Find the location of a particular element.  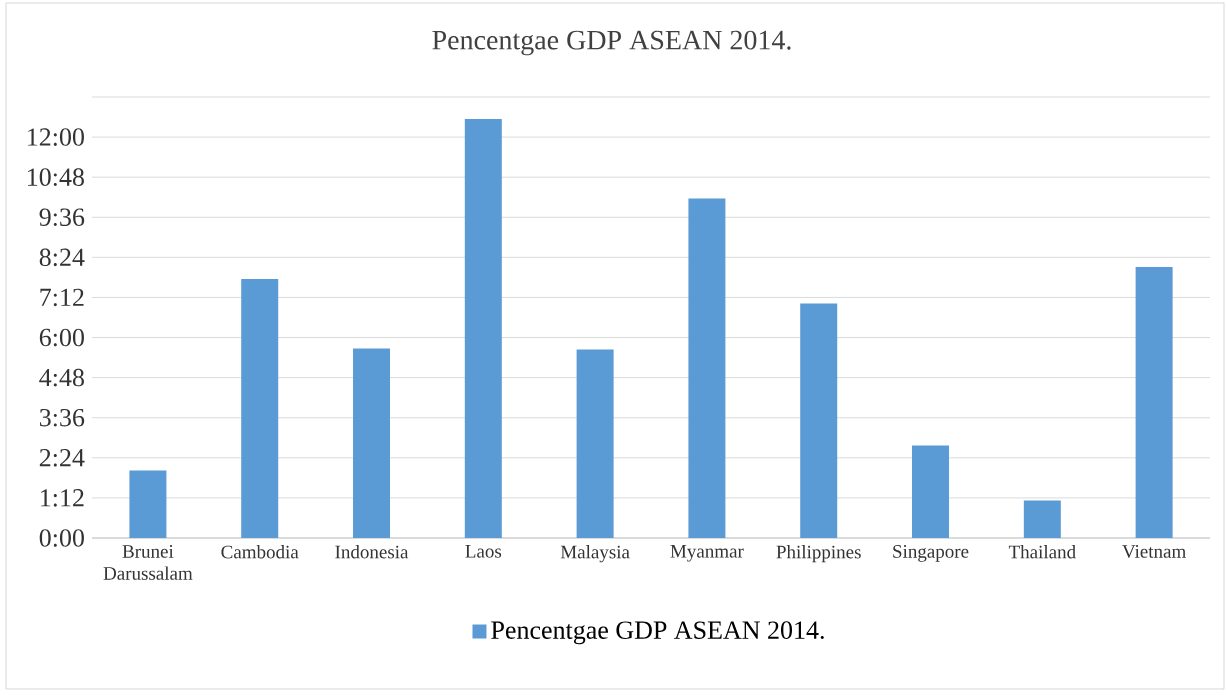

x-tick-label: Brunei Darussalam is located at coordinates (148, 562).